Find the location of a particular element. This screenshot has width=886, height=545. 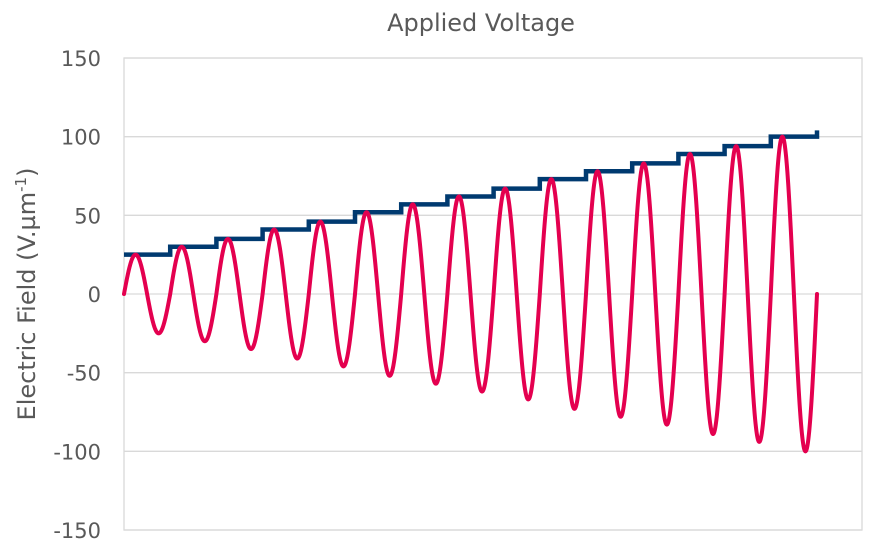

y-tick-label: -100 is located at coordinates (77, 452).